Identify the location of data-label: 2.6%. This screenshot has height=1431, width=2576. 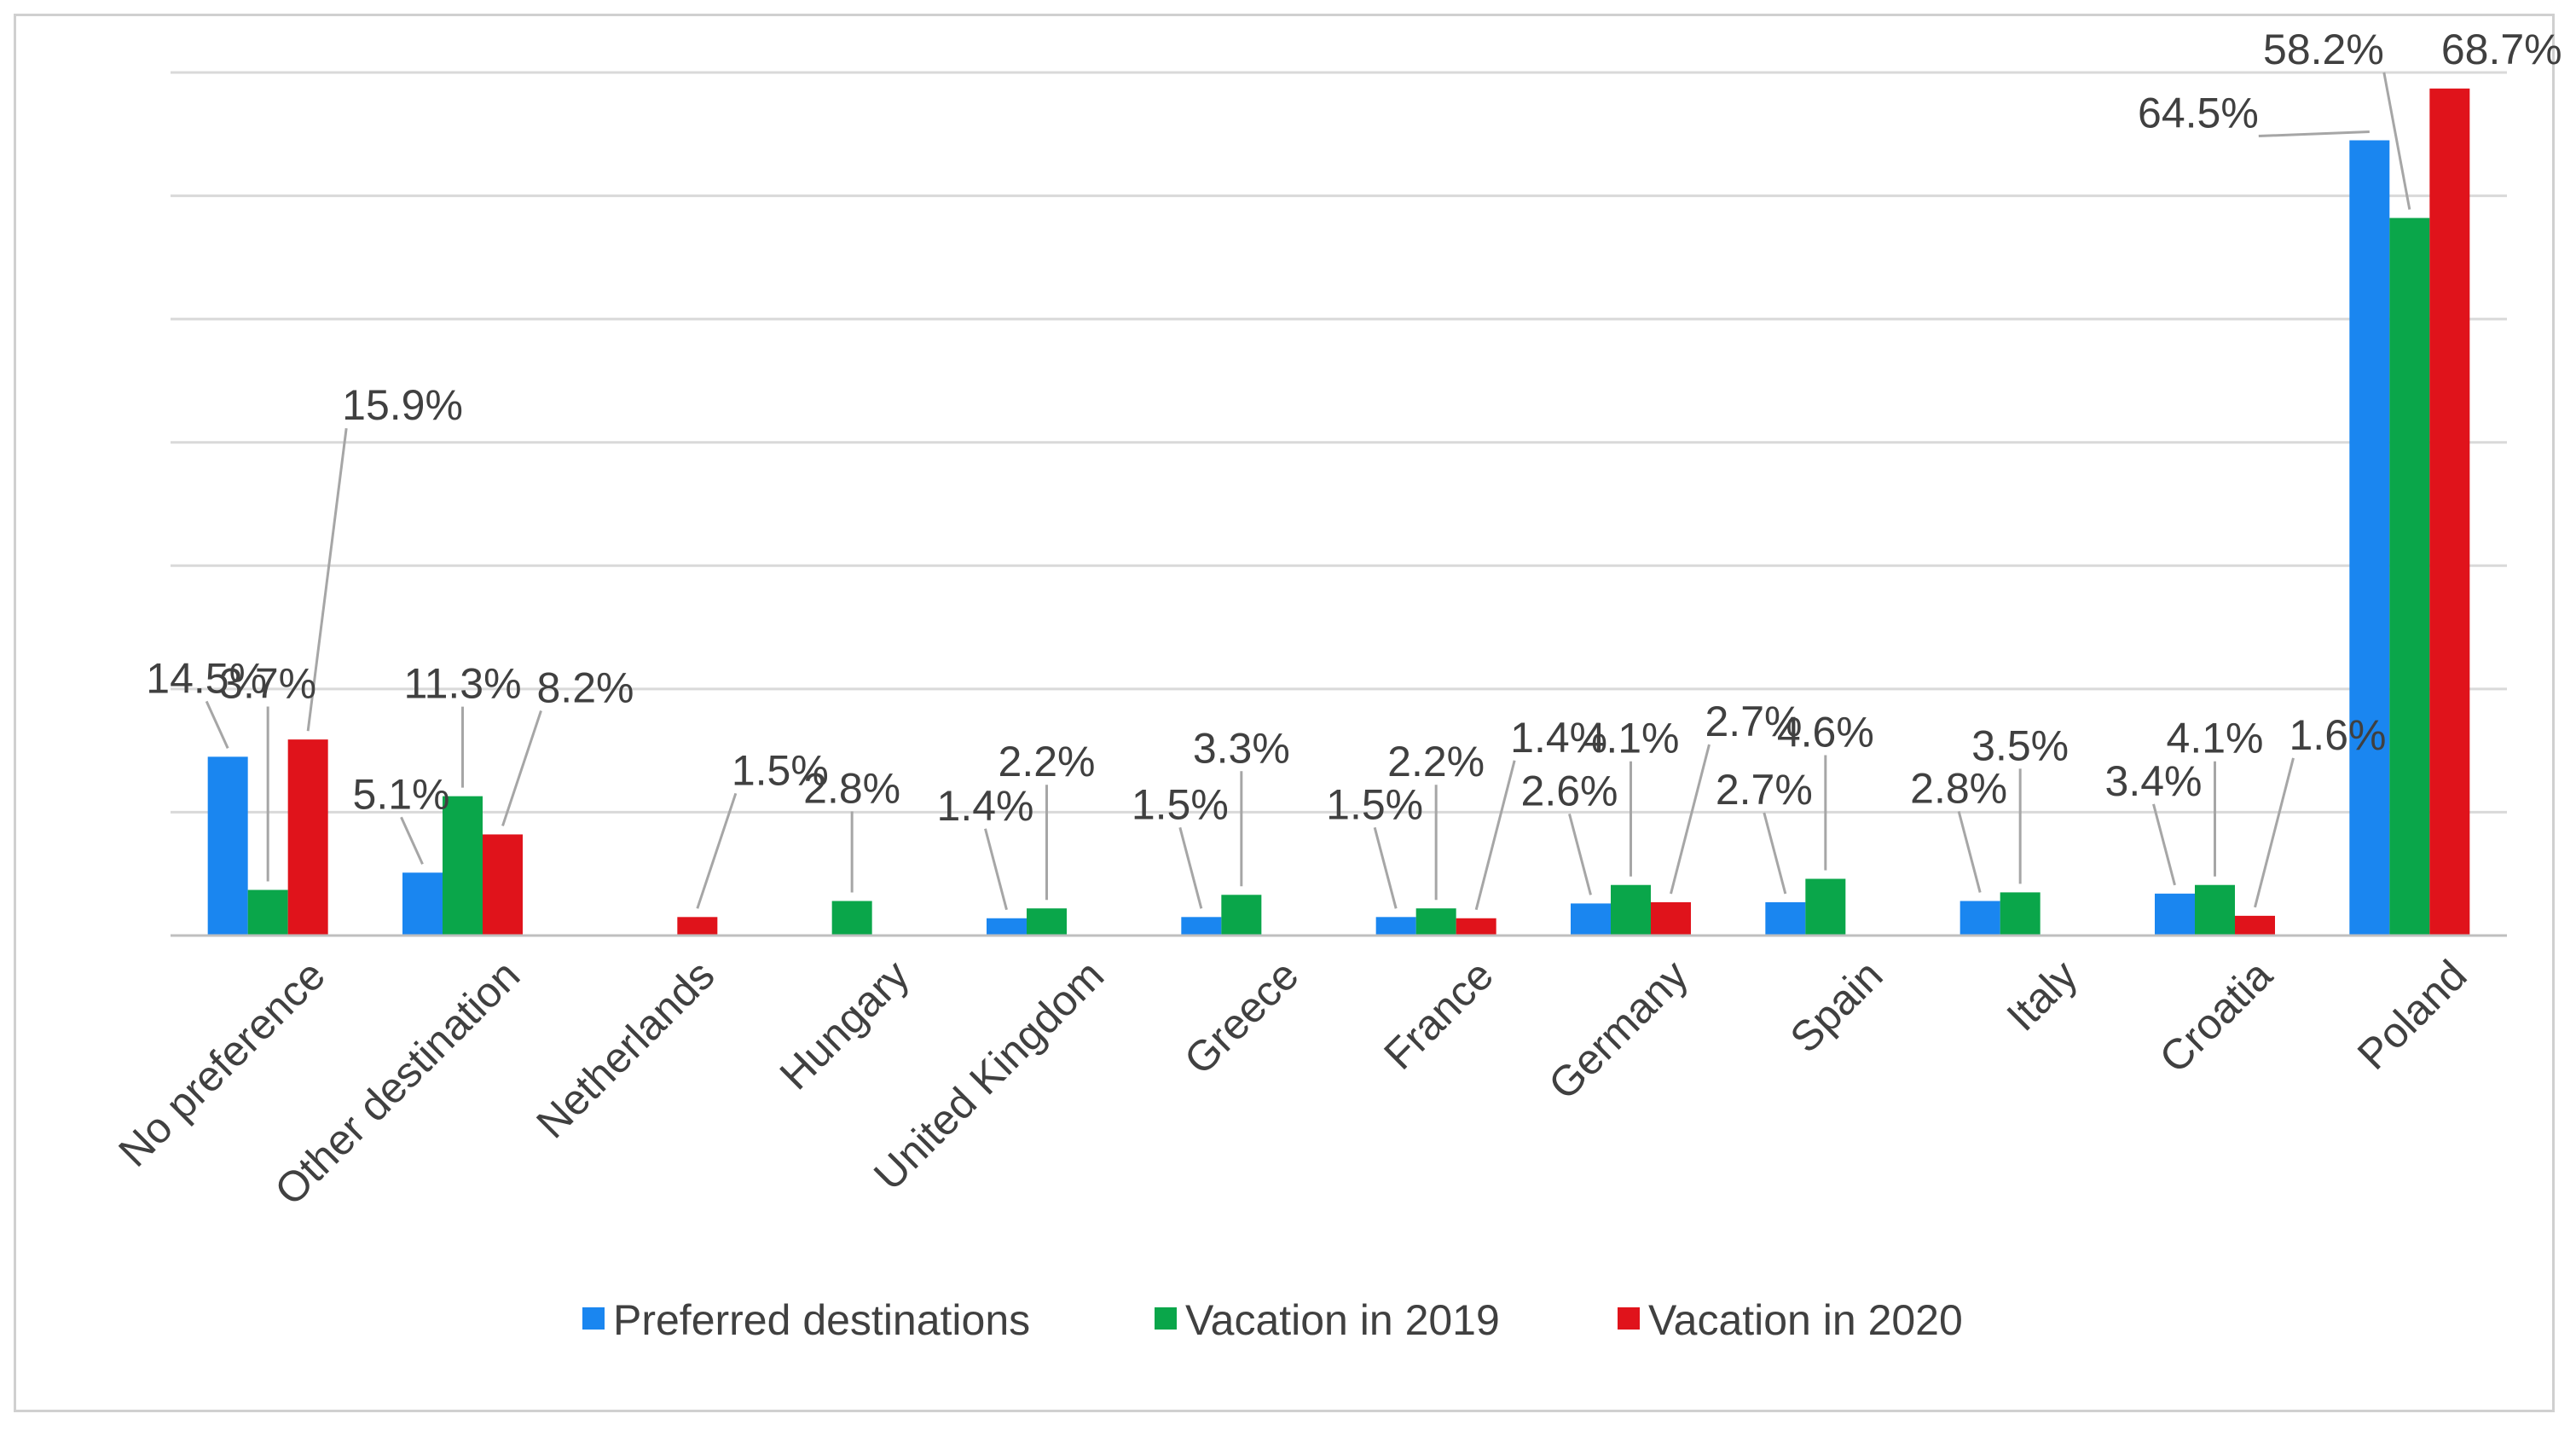
(1569, 790).